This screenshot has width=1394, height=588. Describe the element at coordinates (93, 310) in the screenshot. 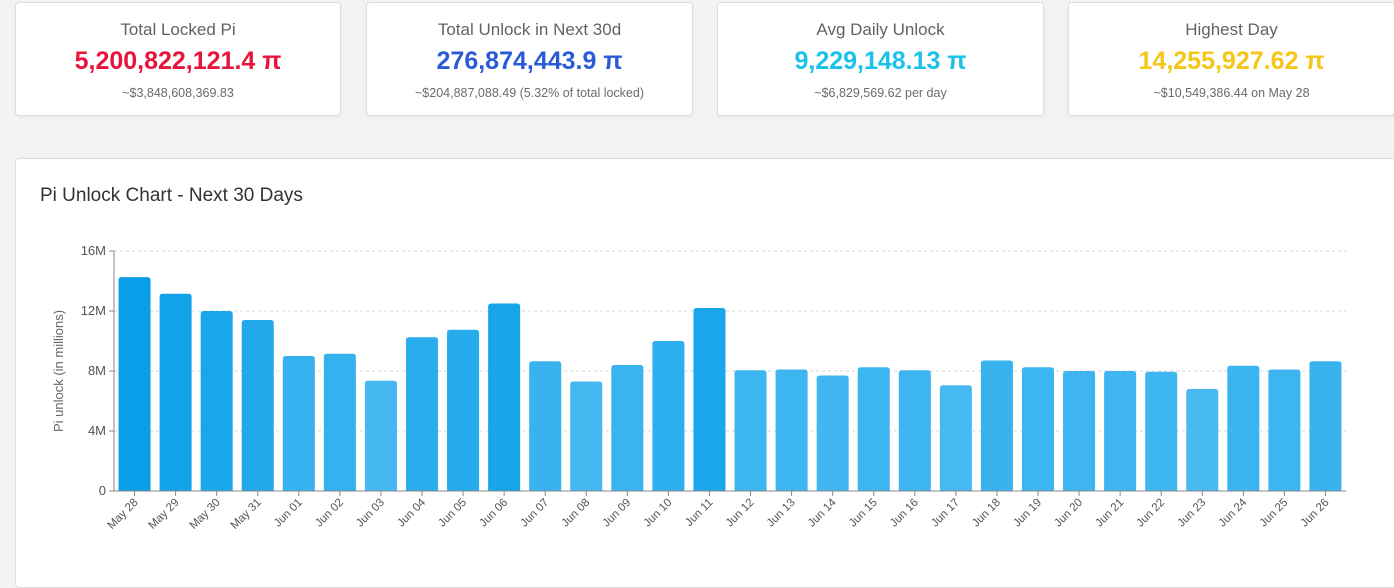

I see `y-tick-label: 12M` at that location.